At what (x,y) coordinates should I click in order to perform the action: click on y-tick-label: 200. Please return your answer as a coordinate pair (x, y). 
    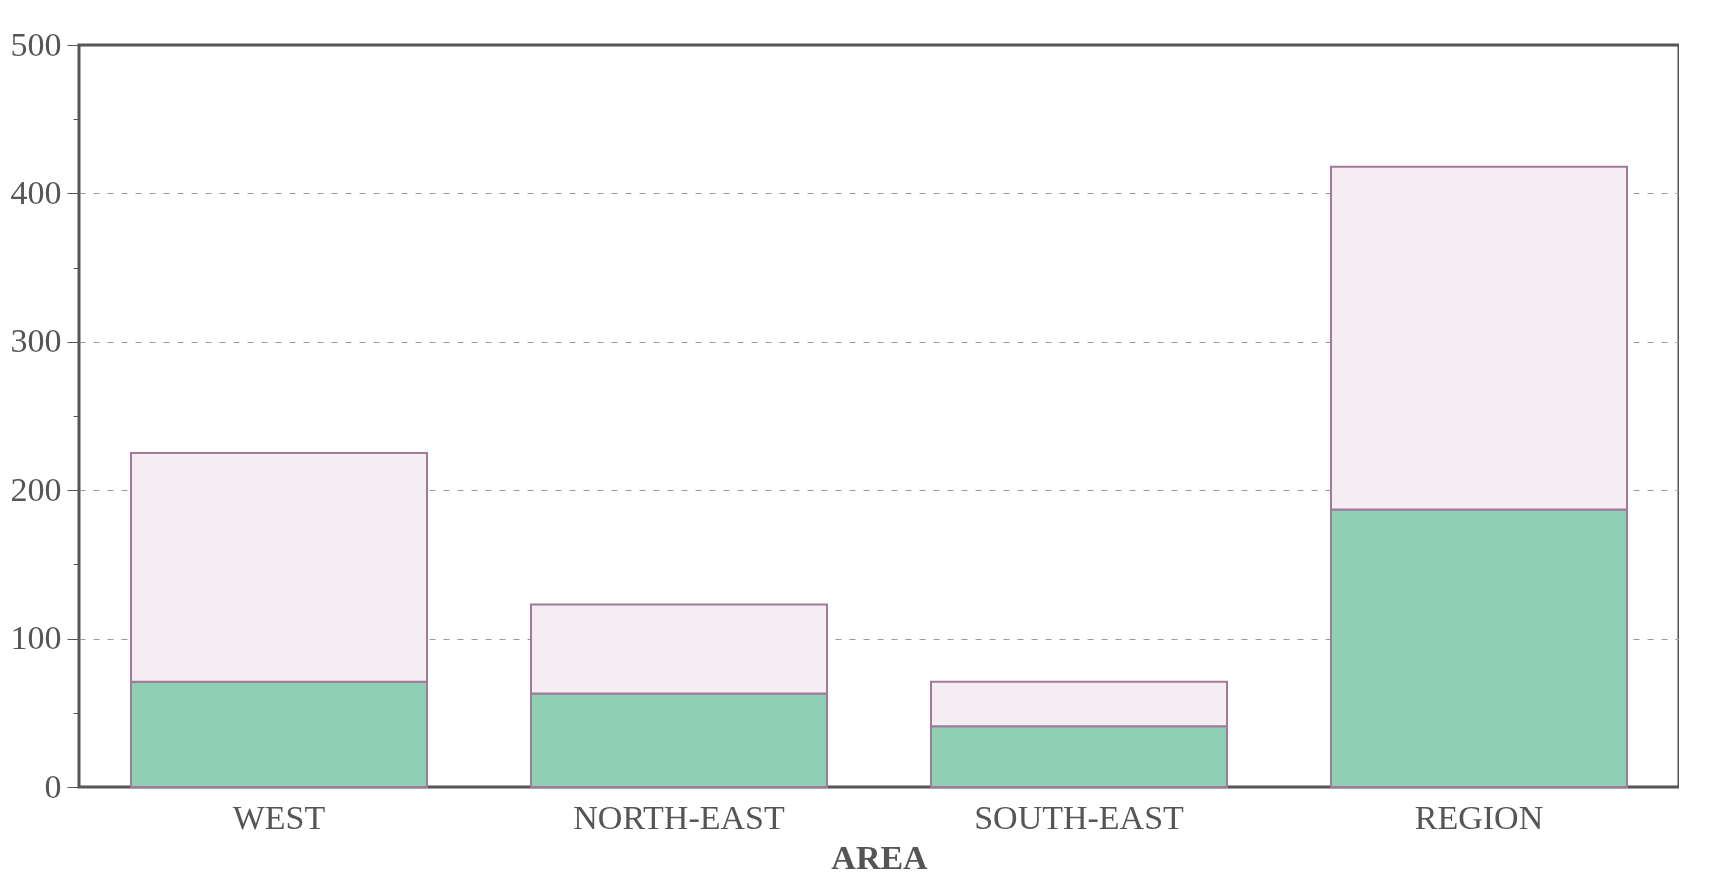
    Looking at the image, I should click on (36, 489).